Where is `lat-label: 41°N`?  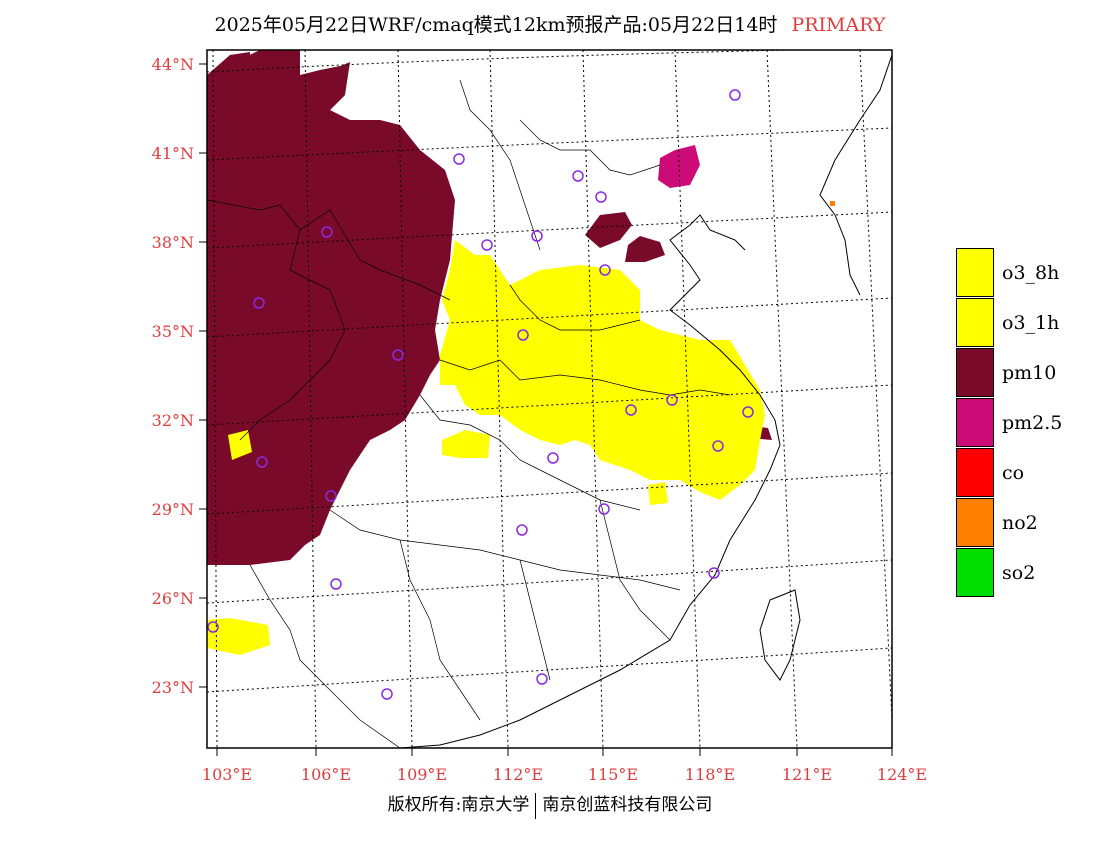 lat-label: 41°N is located at coordinates (172, 153).